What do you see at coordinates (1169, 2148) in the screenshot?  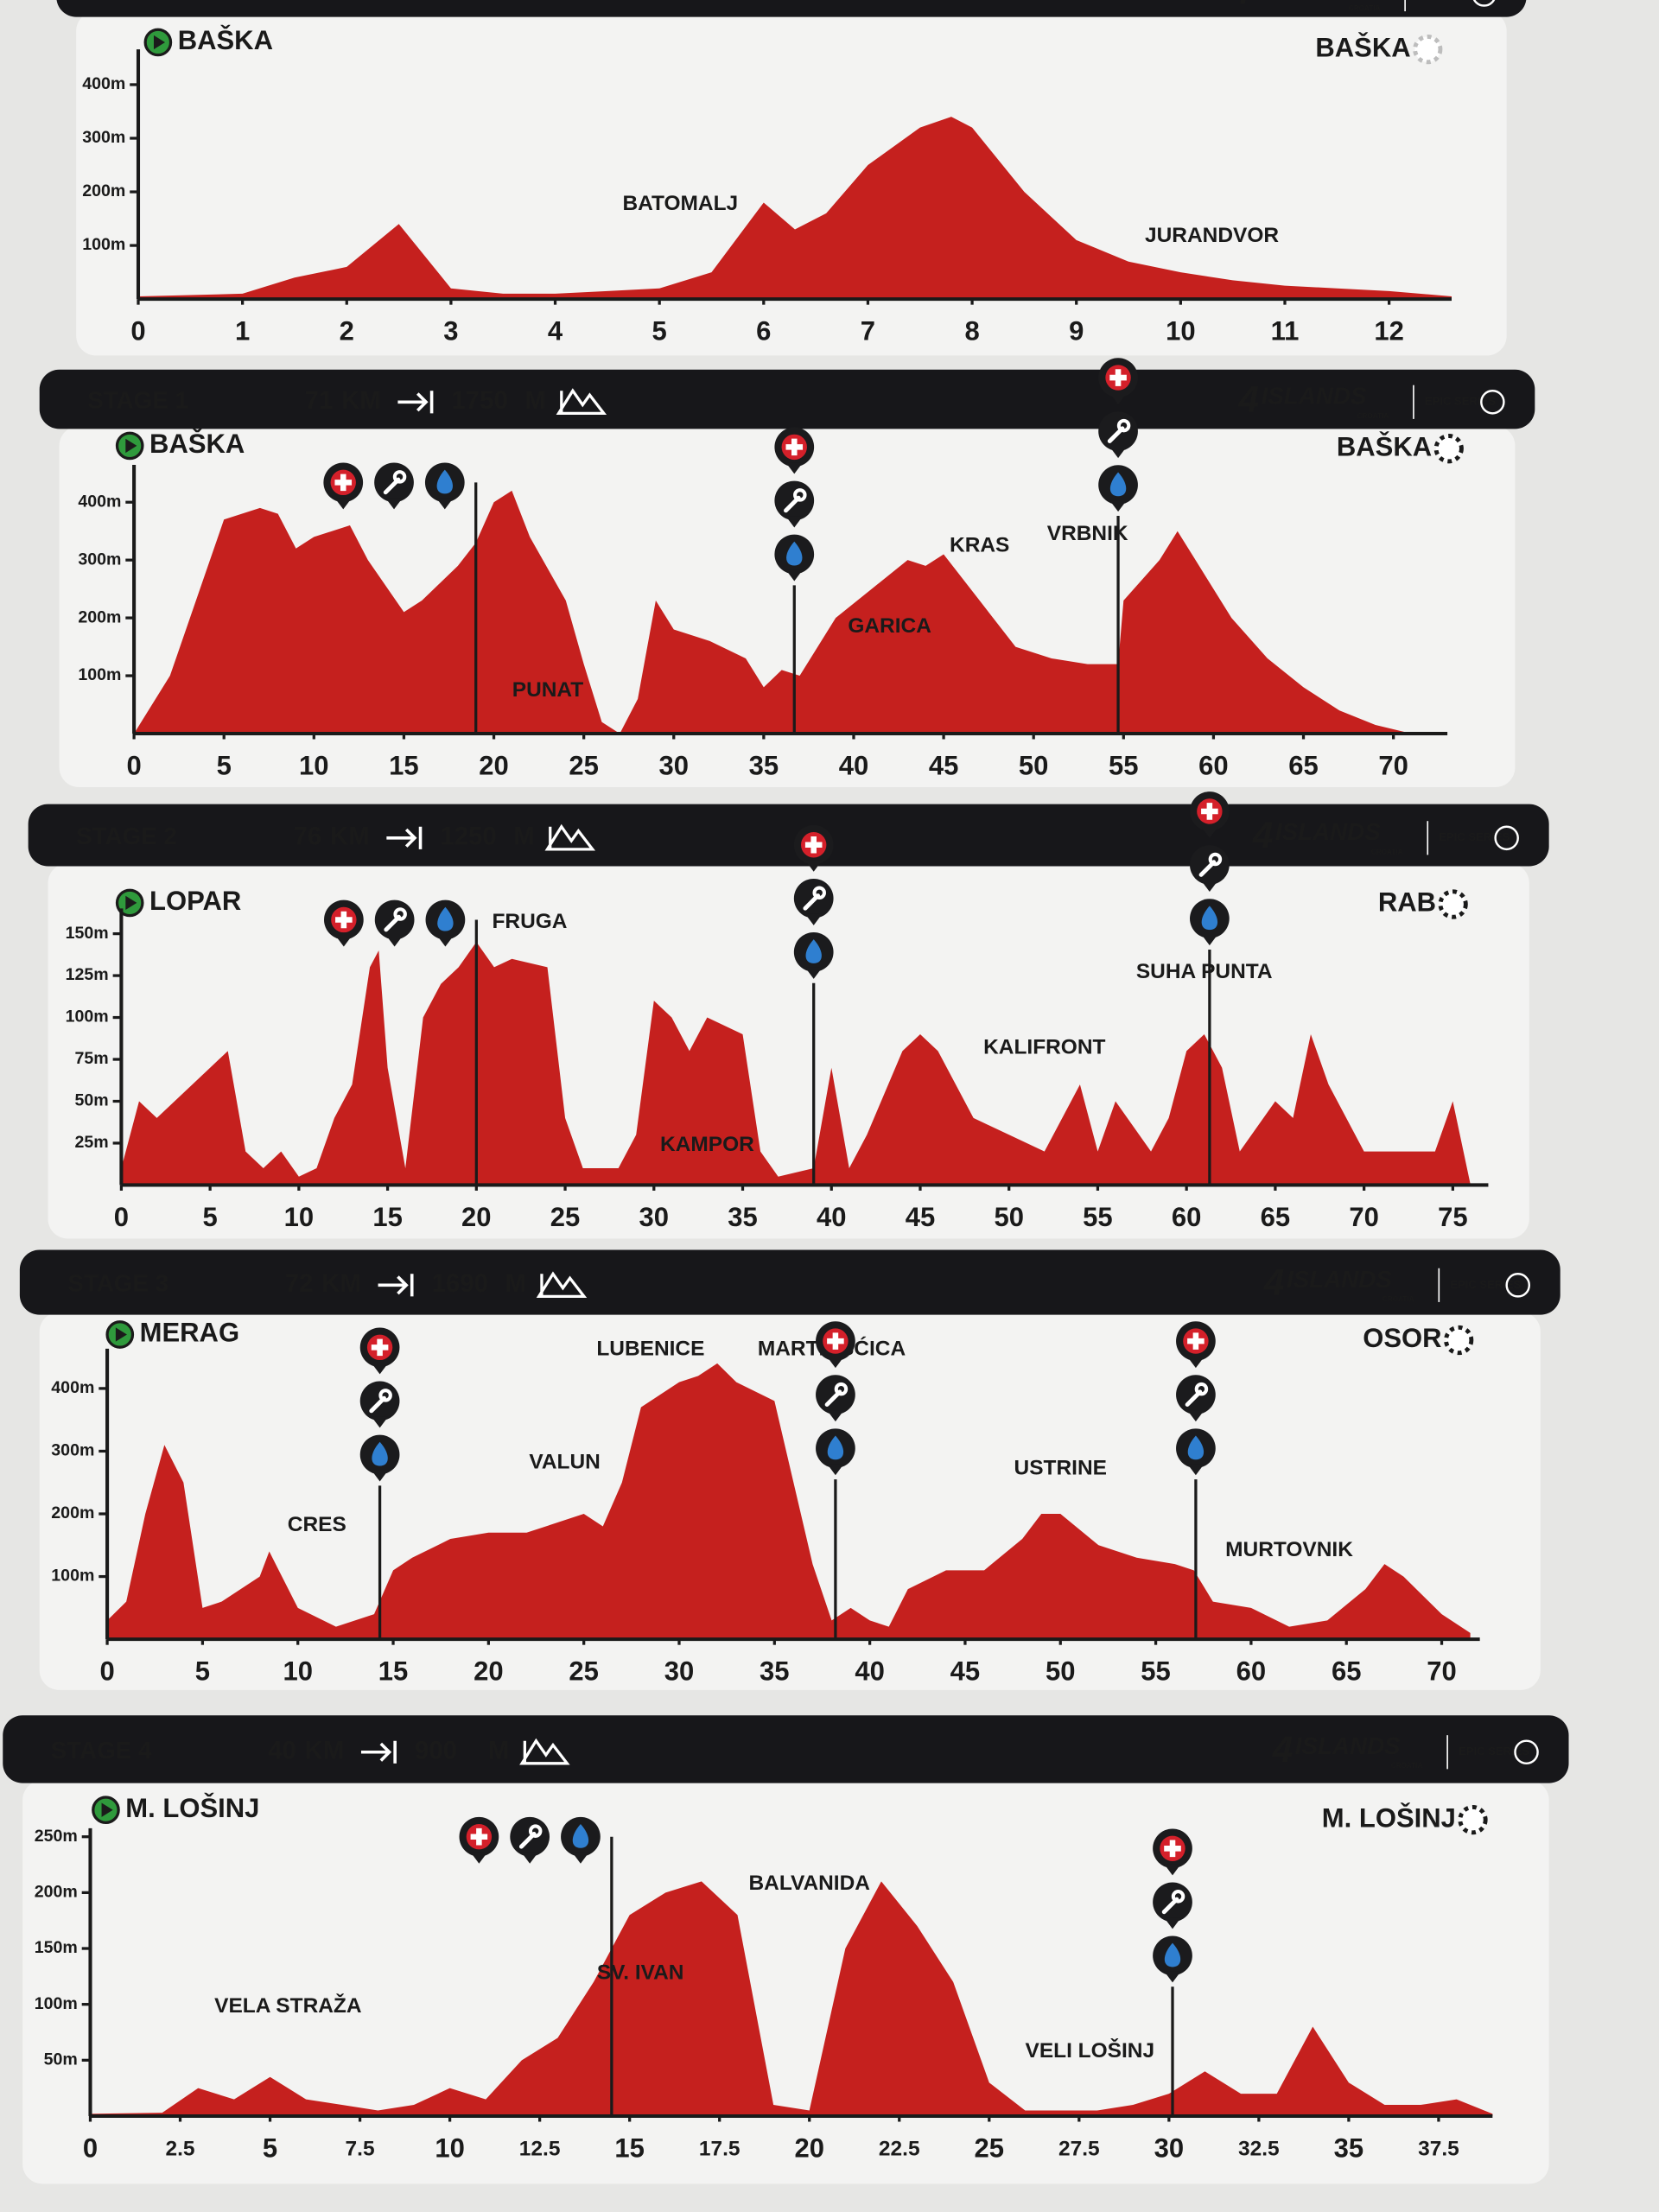 I see `x-tick-label: 30` at bounding box center [1169, 2148].